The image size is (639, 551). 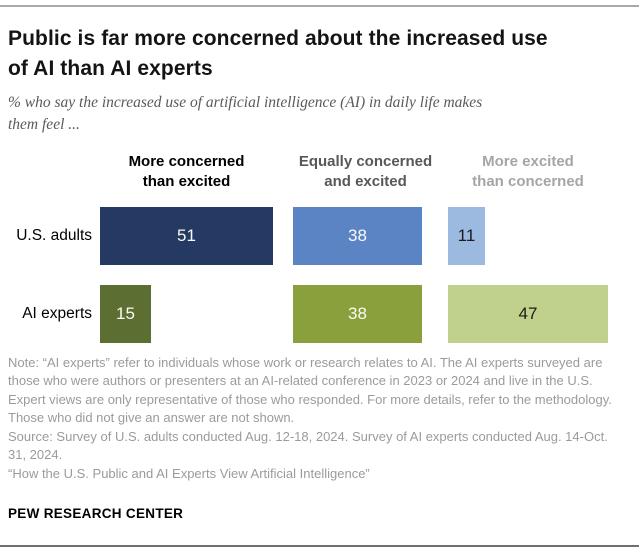 What do you see at coordinates (528, 172) in the screenshot?
I see `column-header-more-excited: More excited than concerned` at bounding box center [528, 172].